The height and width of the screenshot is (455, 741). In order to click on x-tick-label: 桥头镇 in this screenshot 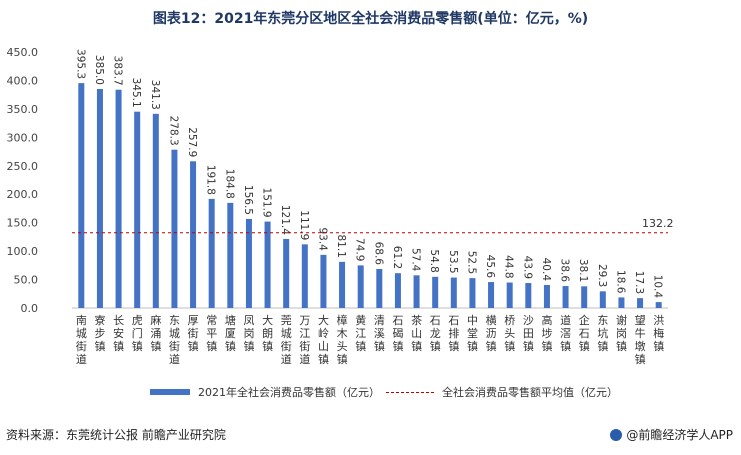, I will do `click(509, 333)`.